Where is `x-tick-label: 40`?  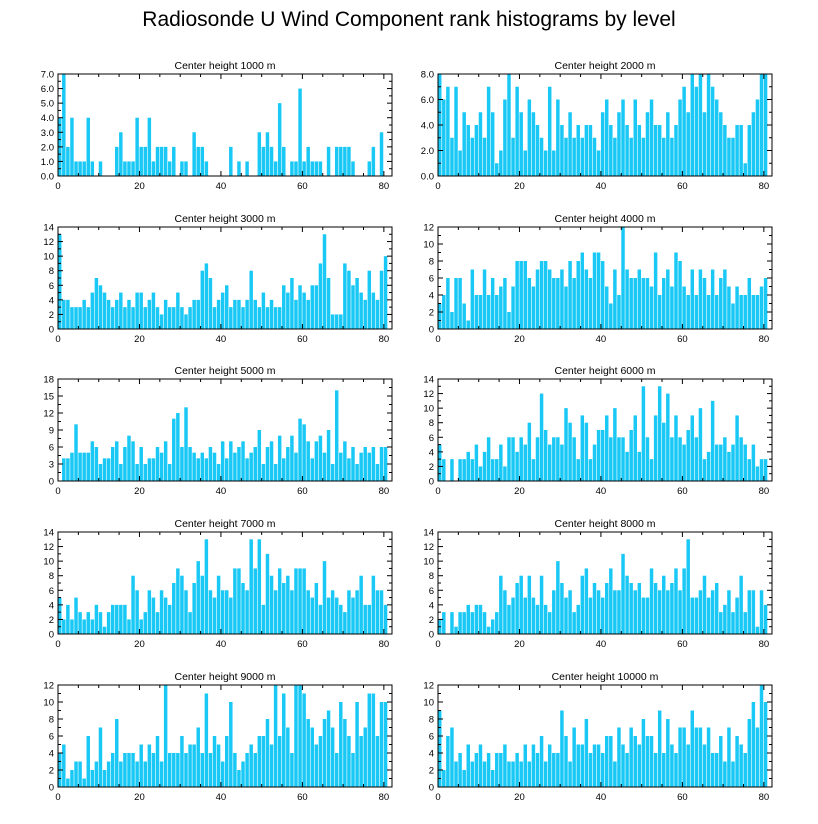
x-tick-label: 40 is located at coordinates (601, 186).